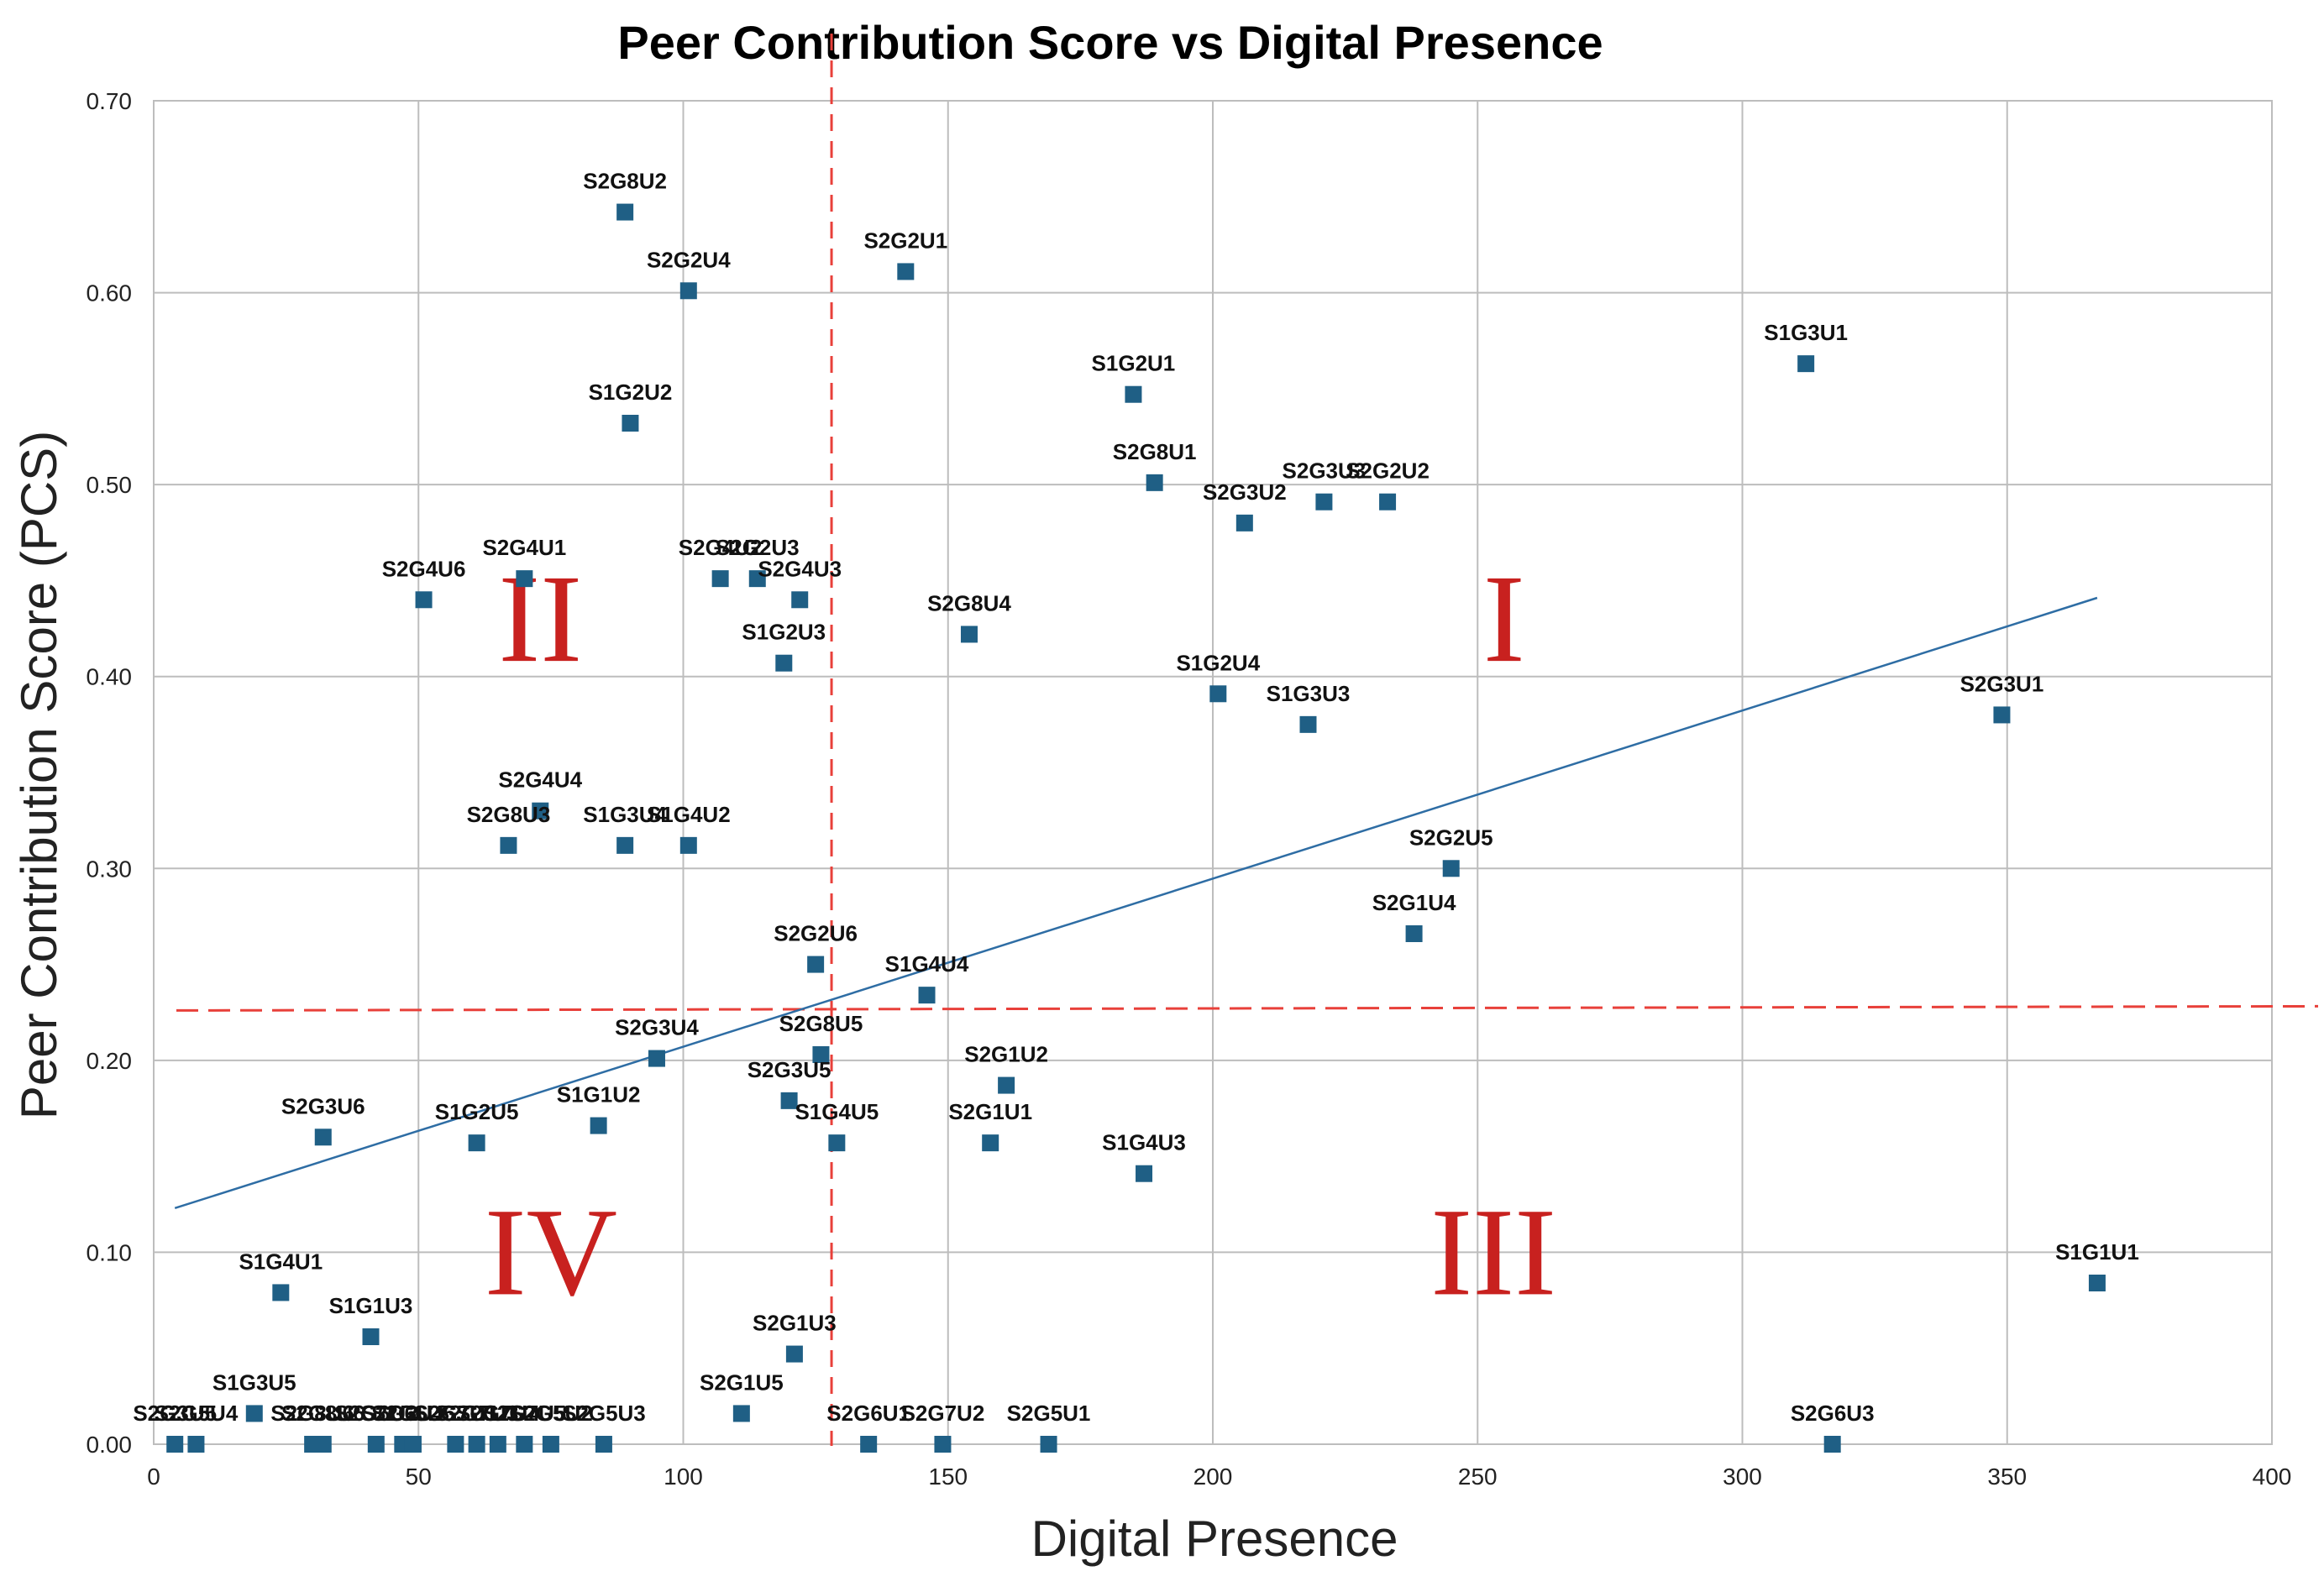 This screenshot has height=1592, width=2324. What do you see at coordinates (110, 869) in the screenshot?
I see `y-tick-label: 0.30` at bounding box center [110, 869].